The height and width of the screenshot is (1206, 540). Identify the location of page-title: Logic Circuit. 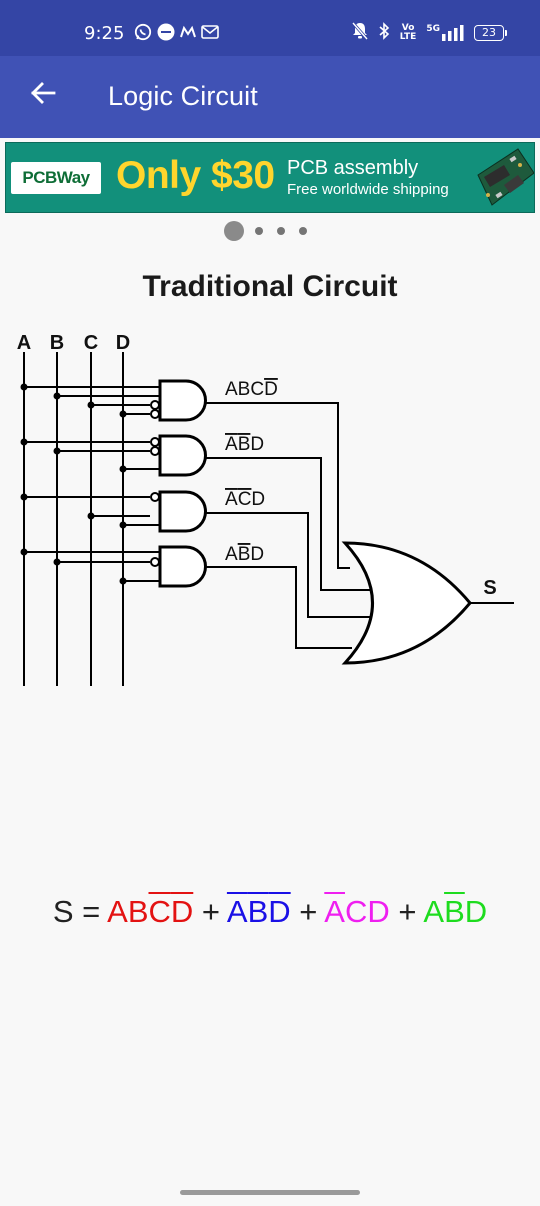
(183, 96).